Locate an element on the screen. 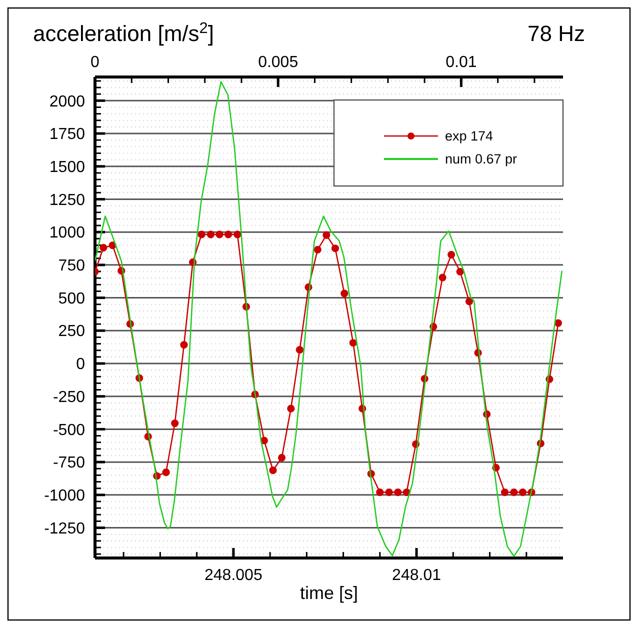 This screenshot has width=639, height=628. legend-label: exp 174 is located at coordinates (469, 136).